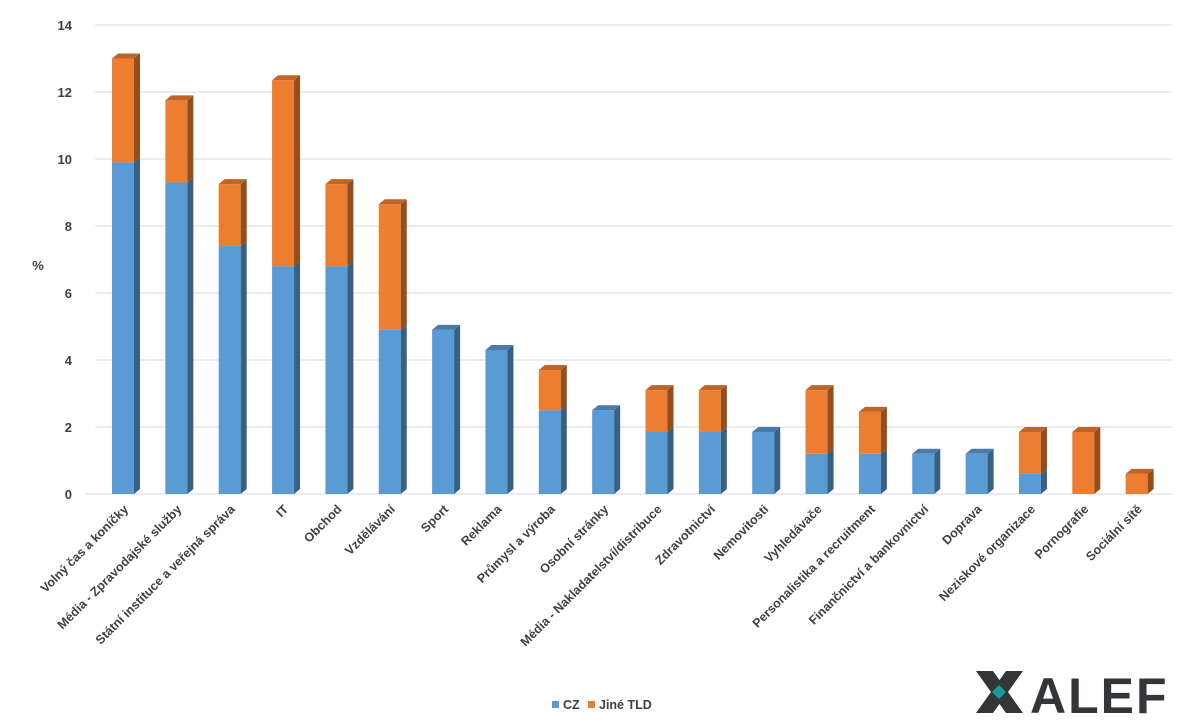 This screenshot has width=1201, height=726. Describe the element at coordinates (68, 427) in the screenshot. I see `y-tick-label: 2` at that location.